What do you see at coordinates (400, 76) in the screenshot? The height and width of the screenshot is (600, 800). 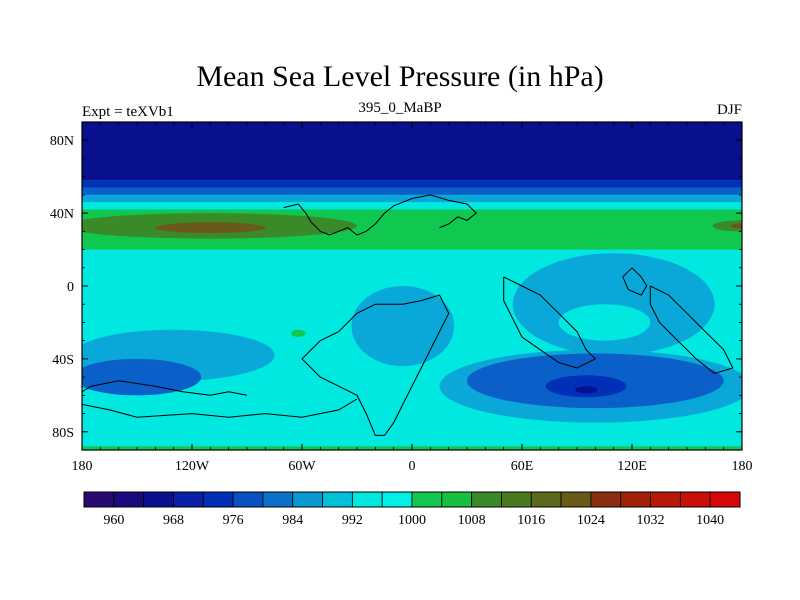 I see `map-title: Mean Sea Level Pressure (in hPa)` at bounding box center [400, 76].